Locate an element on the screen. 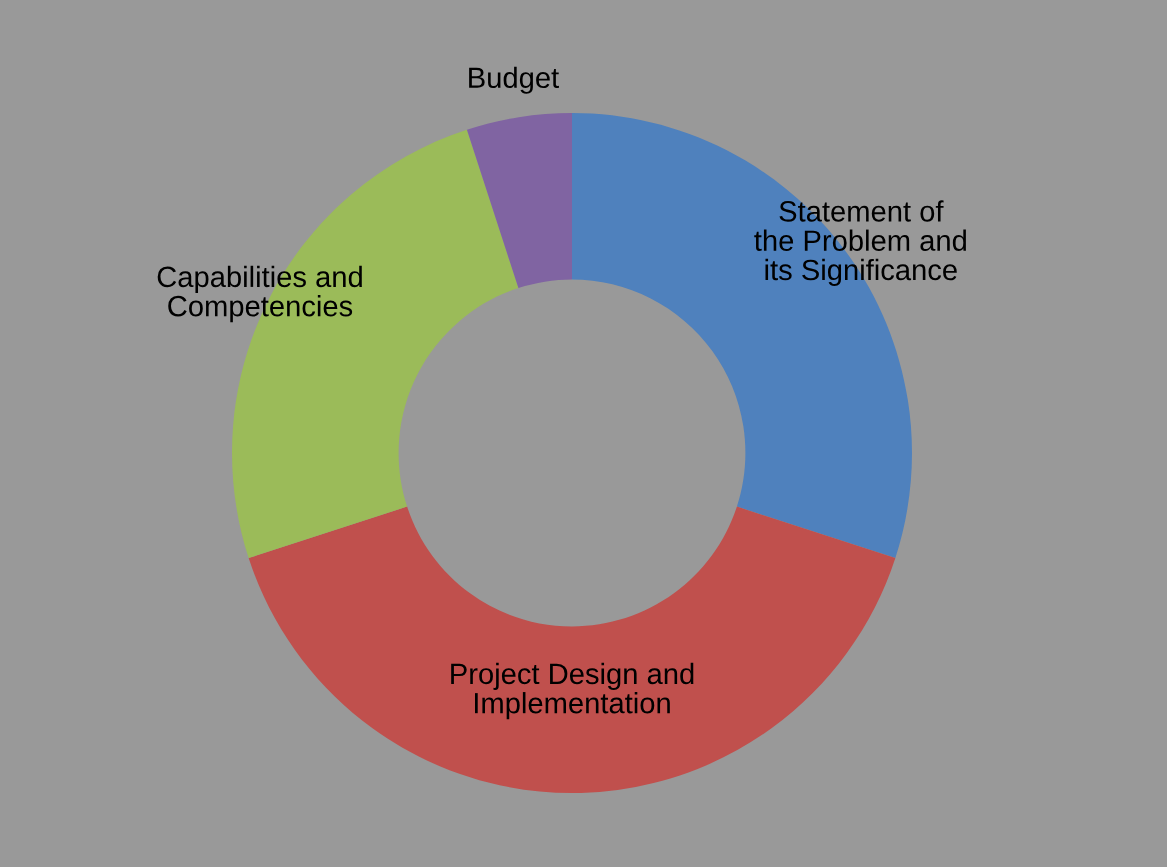  slice-label: Budget is located at coordinates (514, 80).